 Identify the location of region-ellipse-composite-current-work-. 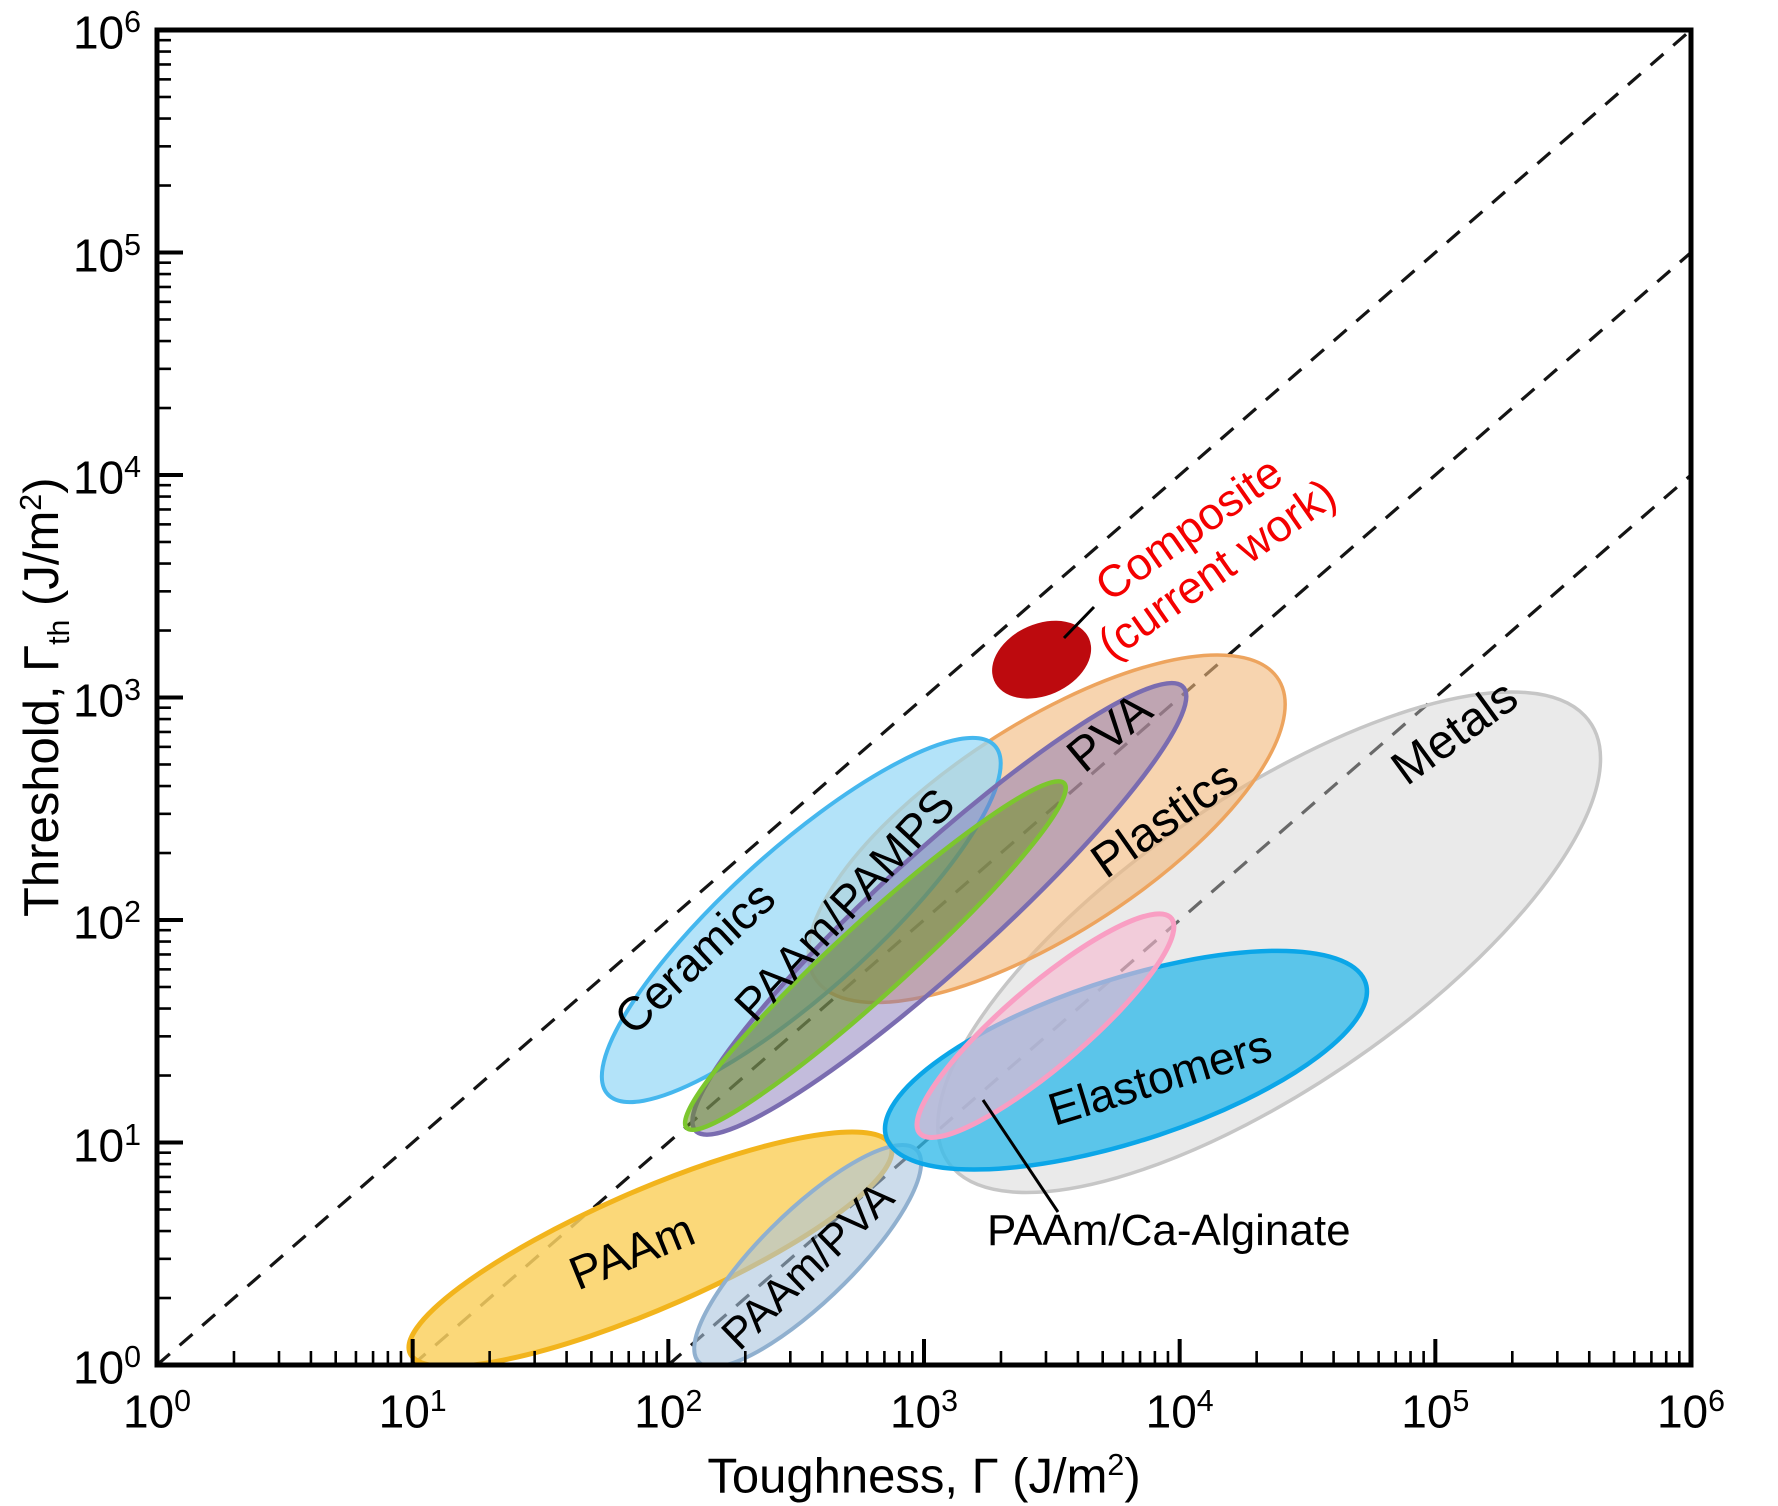
(1042, 659).